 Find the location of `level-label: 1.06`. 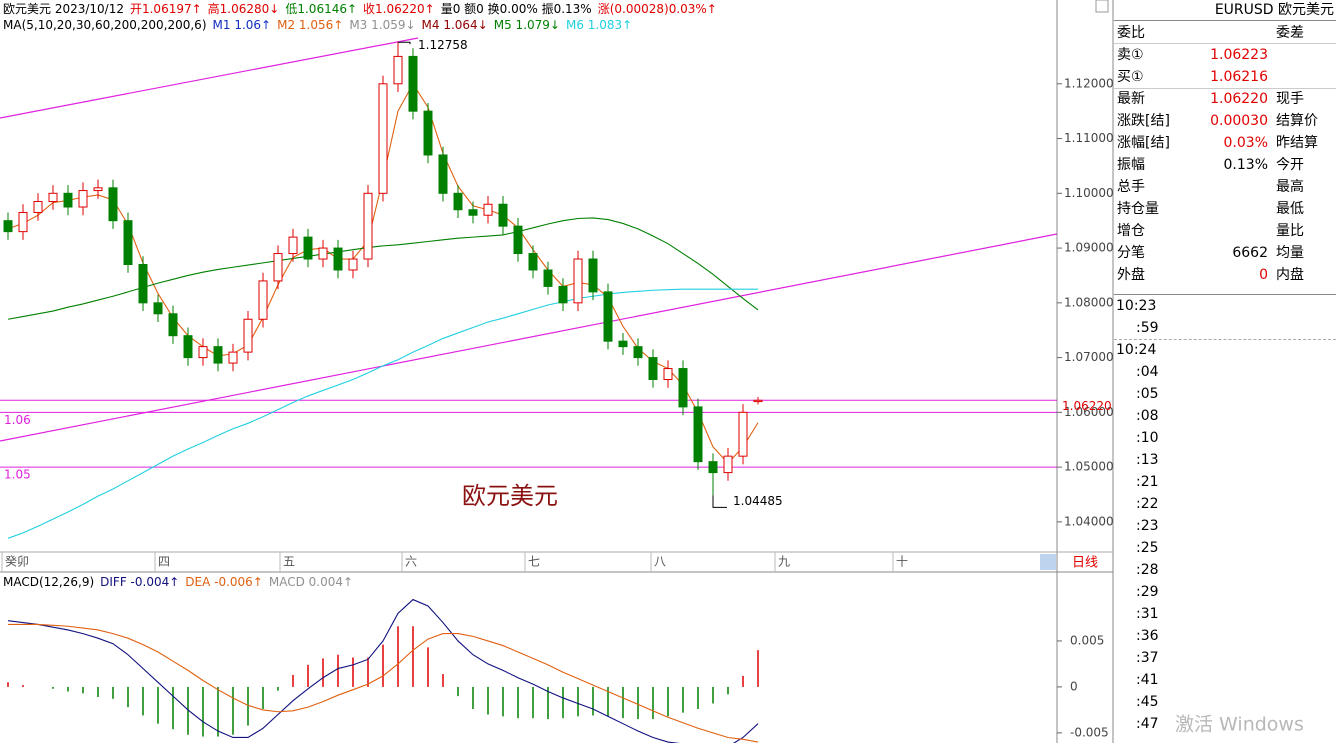

level-label: 1.06 is located at coordinates (17, 420).